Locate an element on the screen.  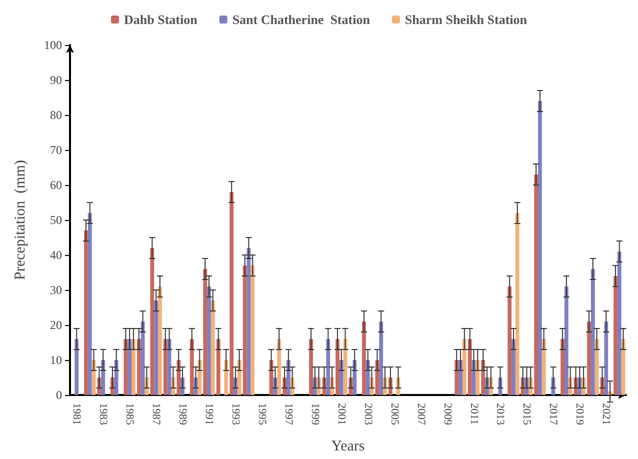
x-tick-label: 2019 is located at coordinates (580, 414).